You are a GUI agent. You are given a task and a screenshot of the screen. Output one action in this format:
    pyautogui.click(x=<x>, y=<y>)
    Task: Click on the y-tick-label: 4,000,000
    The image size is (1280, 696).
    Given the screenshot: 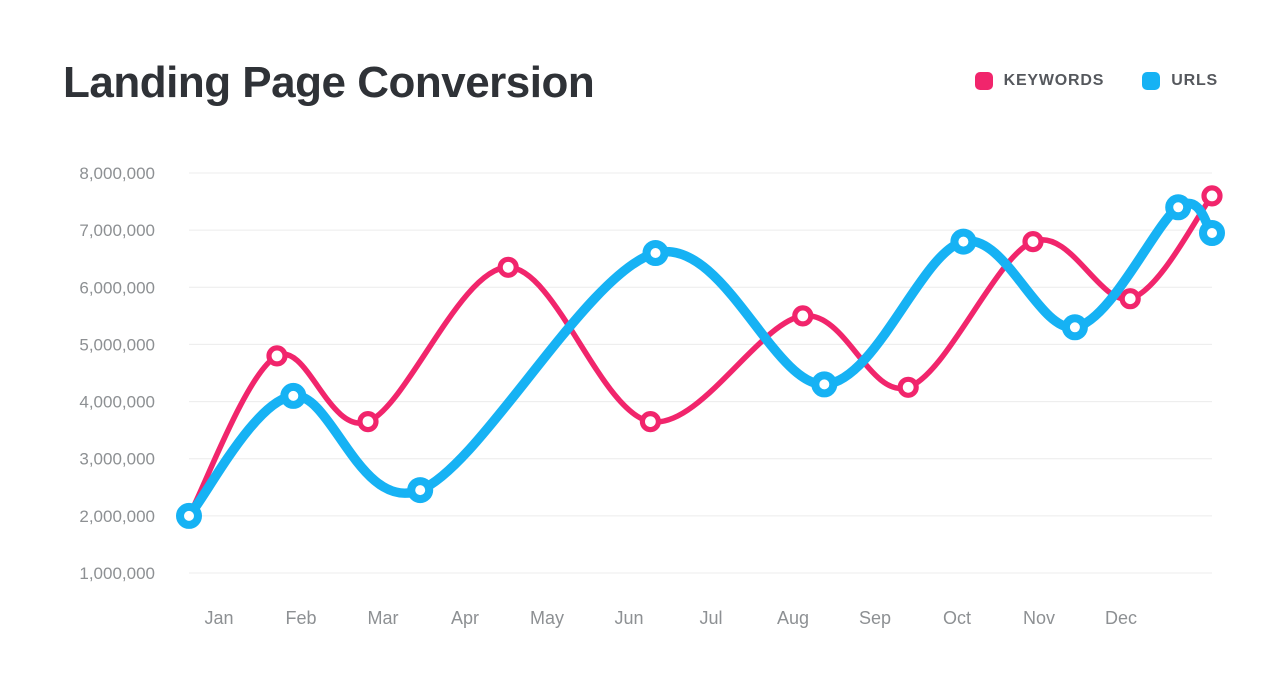 What is the action you would take?
    pyautogui.click(x=117, y=402)
    